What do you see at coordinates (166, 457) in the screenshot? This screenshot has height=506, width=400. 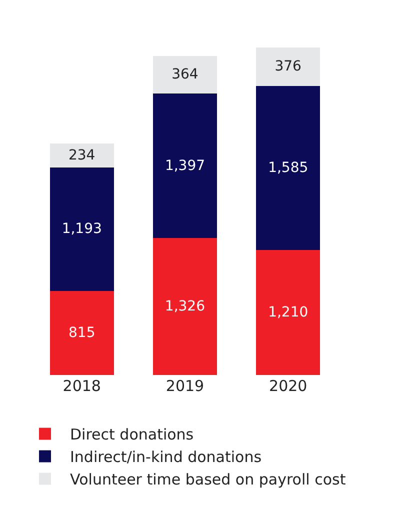 I see `legend-label: Indirect/in-kind donations` at bounding box center [166, 457].